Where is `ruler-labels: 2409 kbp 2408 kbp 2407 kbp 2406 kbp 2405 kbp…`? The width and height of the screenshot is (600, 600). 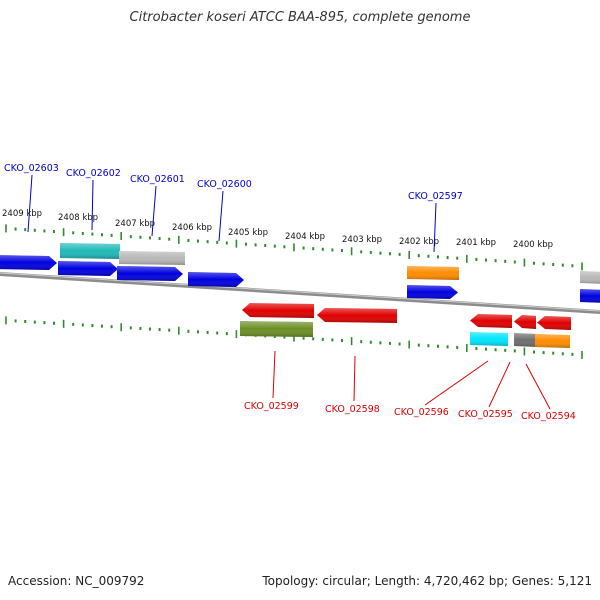
ruler-labels: 2409 kbp 2408 kbp 2407 kbp 2406 kbp 2405 kbp… is located at coordinates (277, 229).